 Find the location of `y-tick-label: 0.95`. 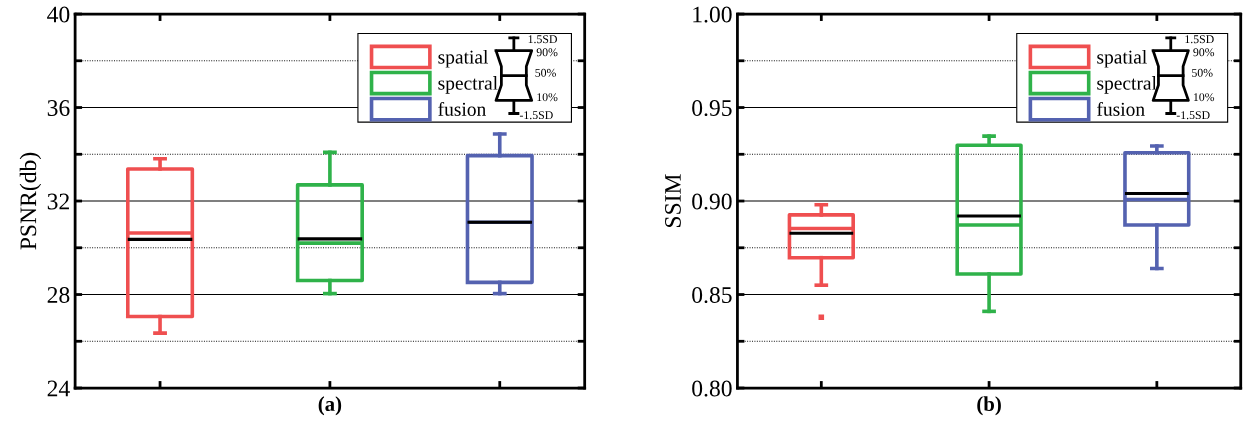

y-tick-label: 0.95 is located at coordinates (712, 108).